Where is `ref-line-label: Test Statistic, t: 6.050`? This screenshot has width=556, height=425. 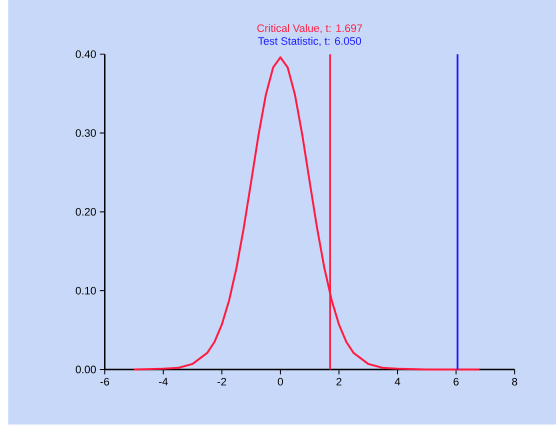 ref-line-label: Test Statistic, t: 6.050 is located at coordinates (310, 41).